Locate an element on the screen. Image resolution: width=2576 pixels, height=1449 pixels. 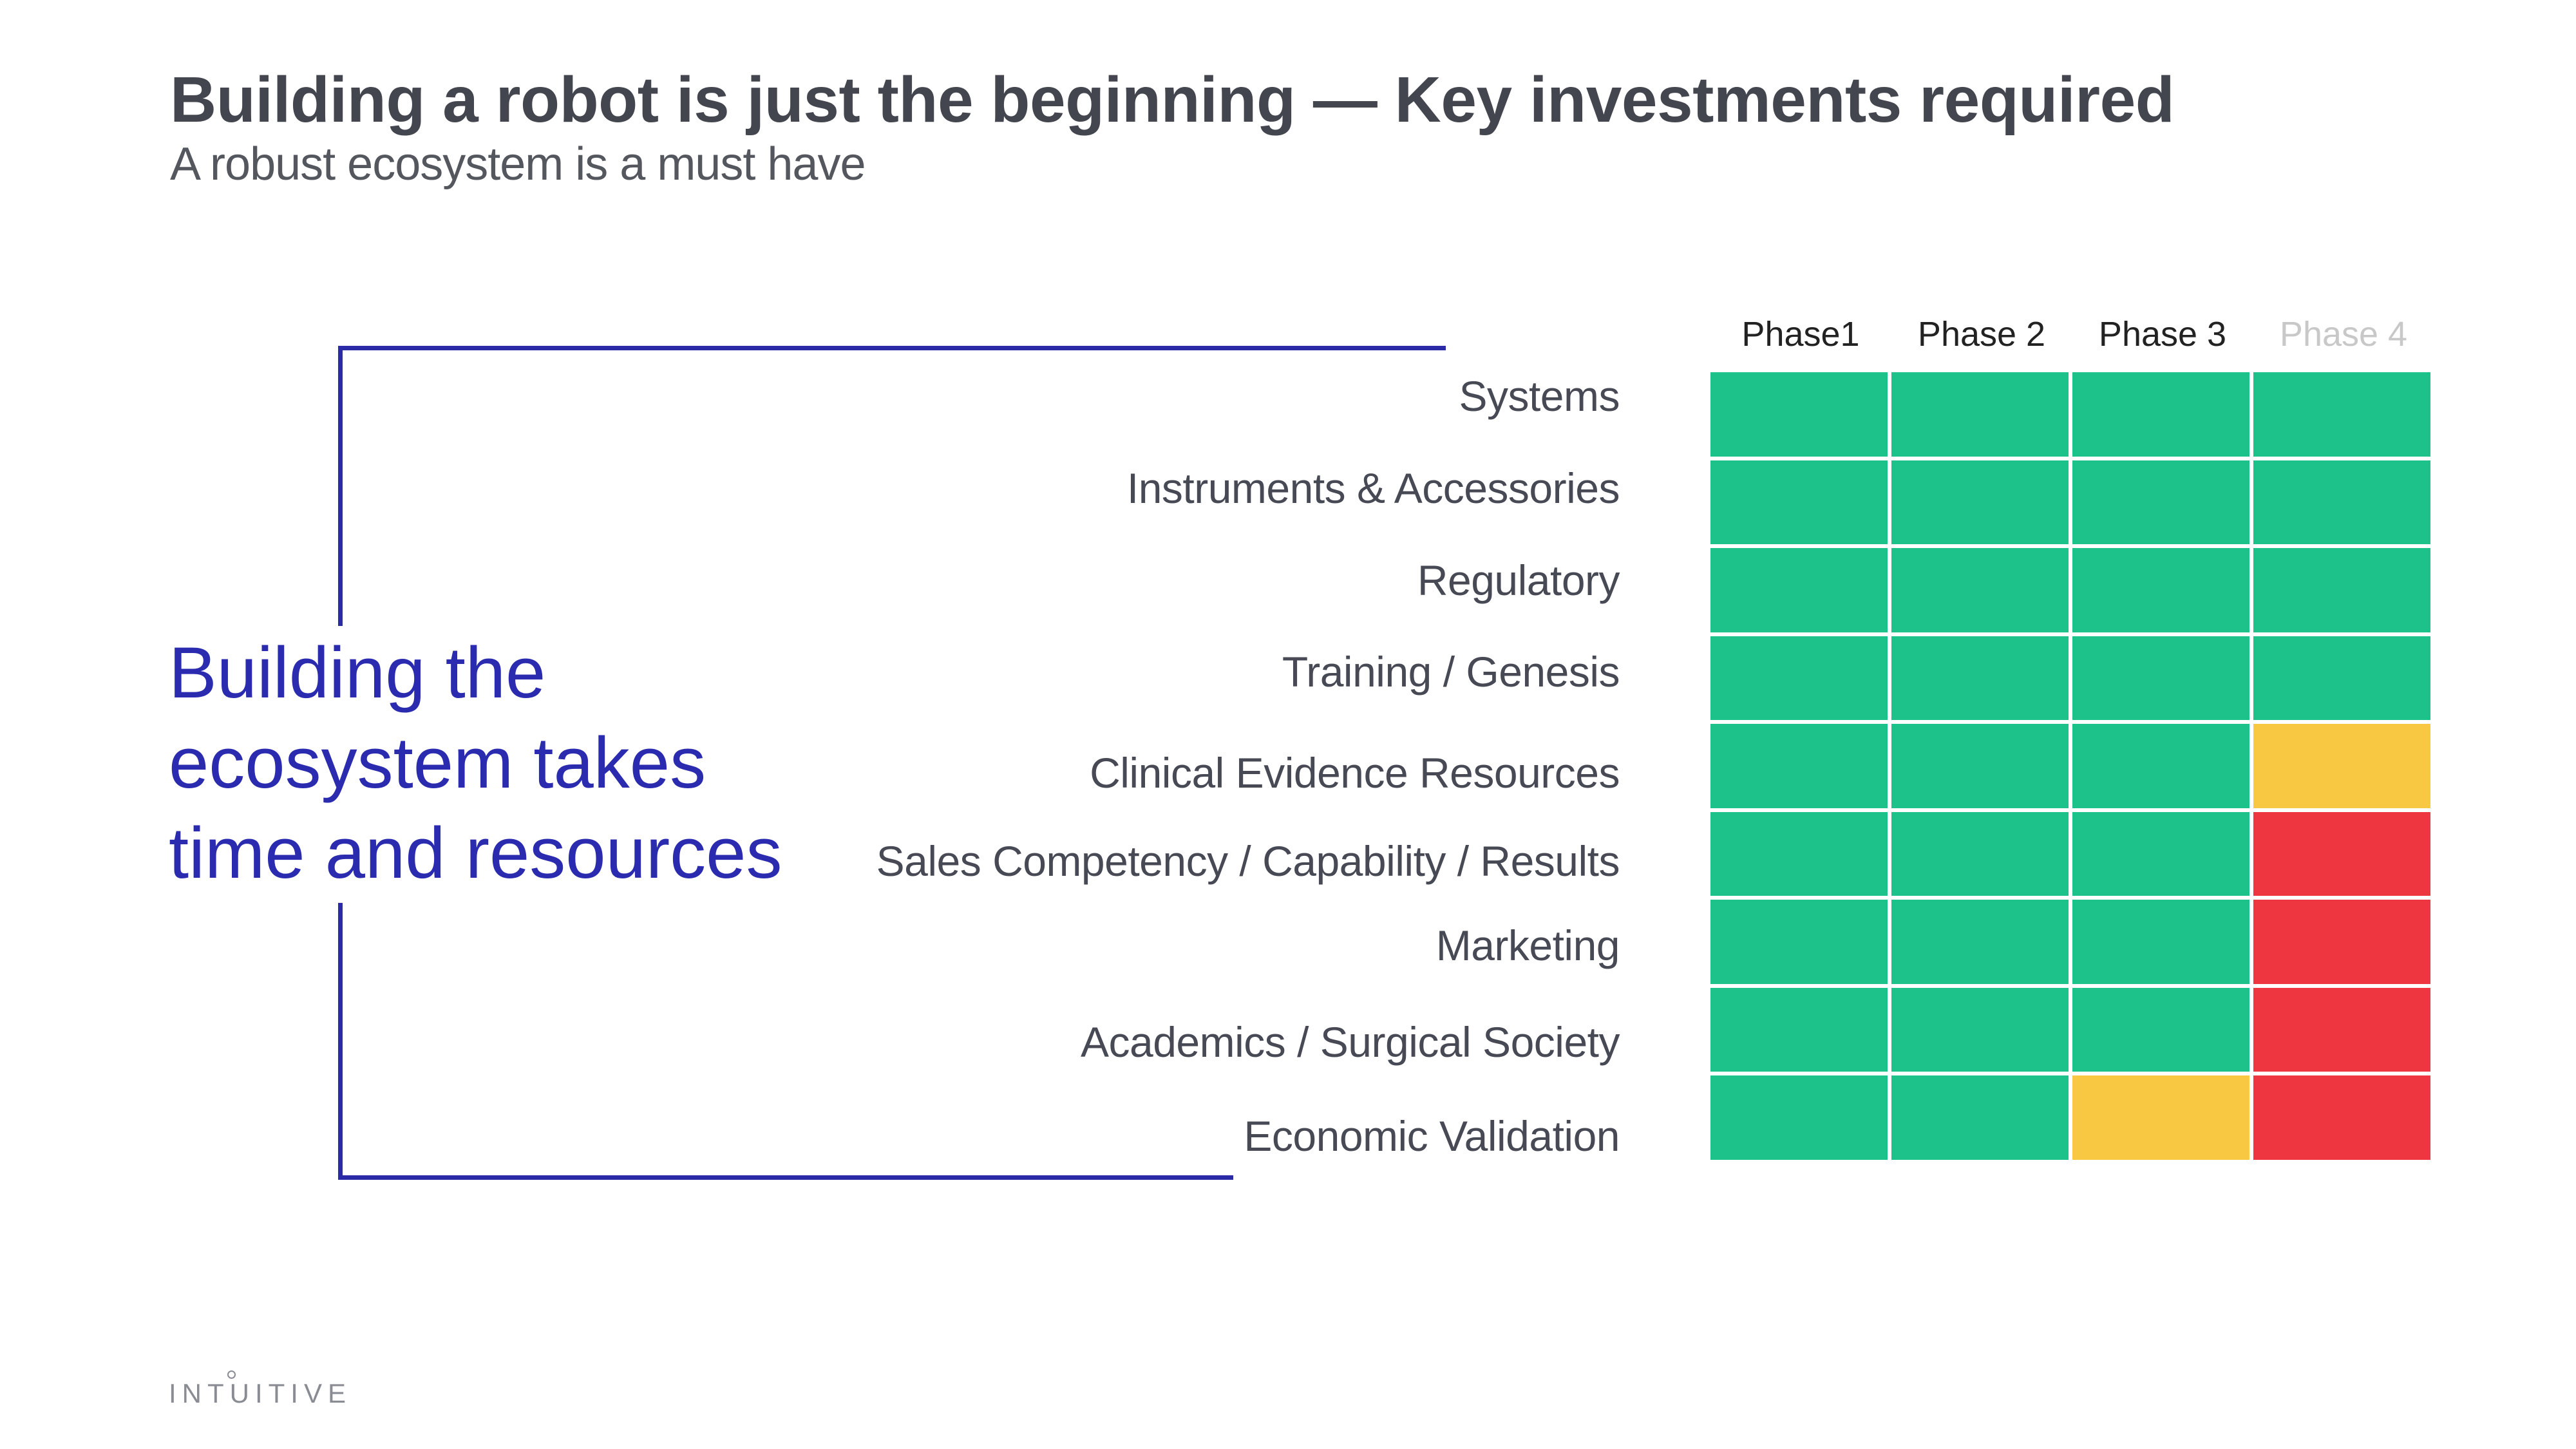
phase-header-2: Phase 2 is located at coordinates (1981, 334).